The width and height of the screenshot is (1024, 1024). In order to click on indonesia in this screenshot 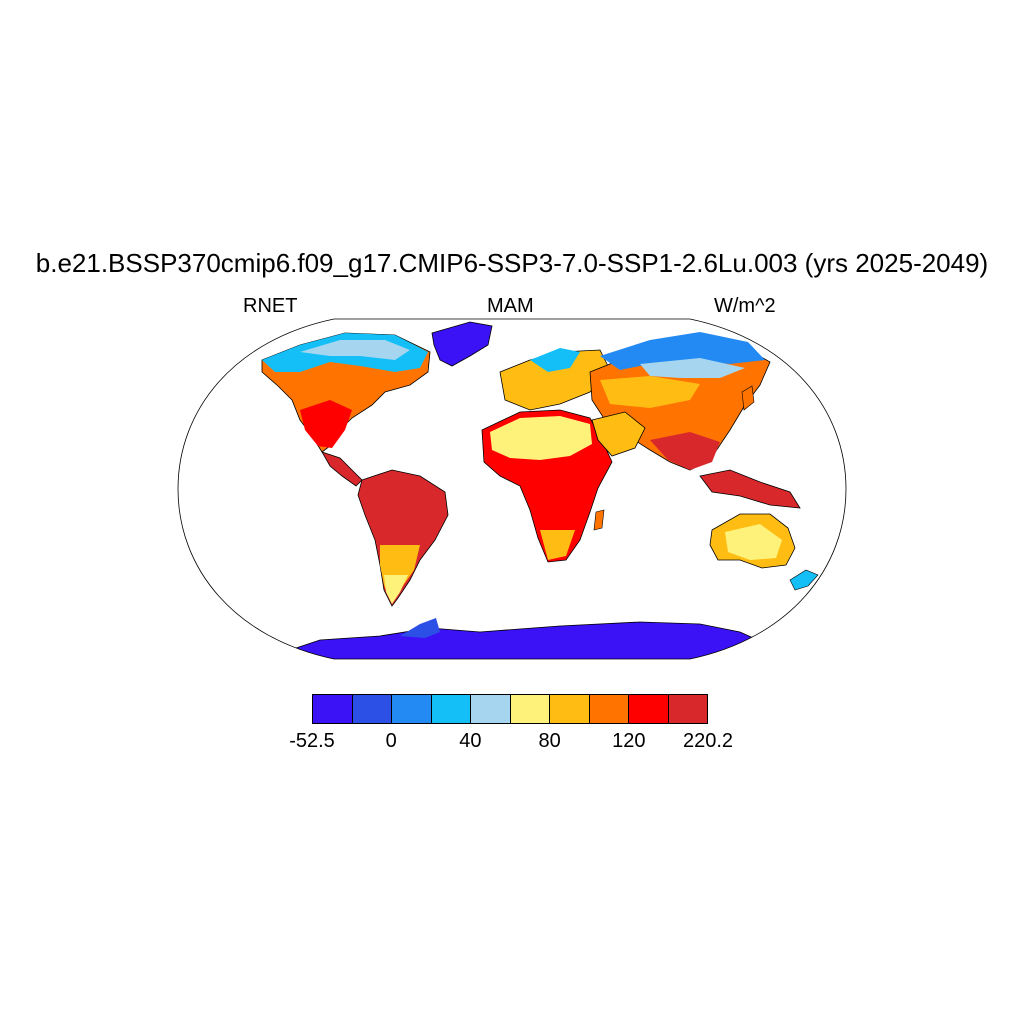, I will do `click(750, 489)`.